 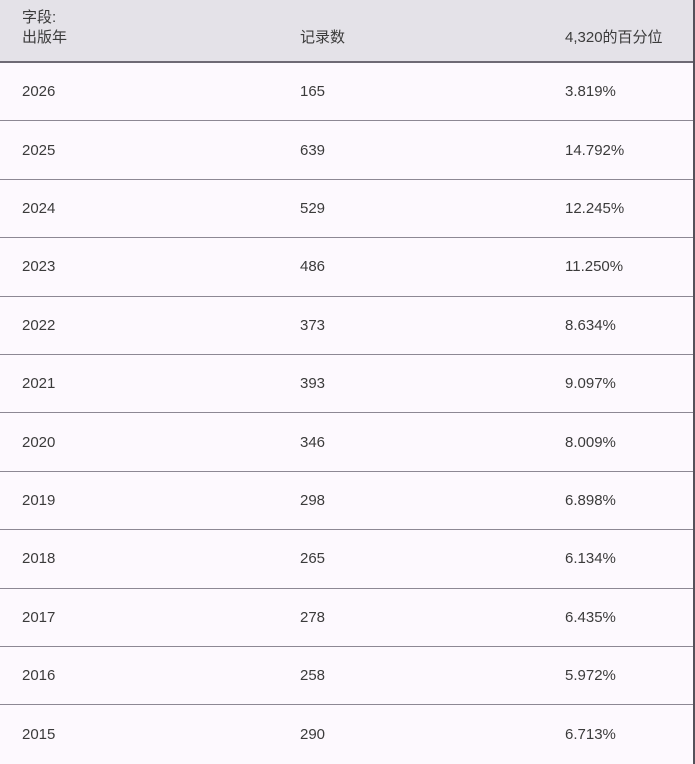 What do you see at coordinates (45, 37) in the screenshot?
I see `field-name-publication-year: 出版年` at bounding box center [45, 37].